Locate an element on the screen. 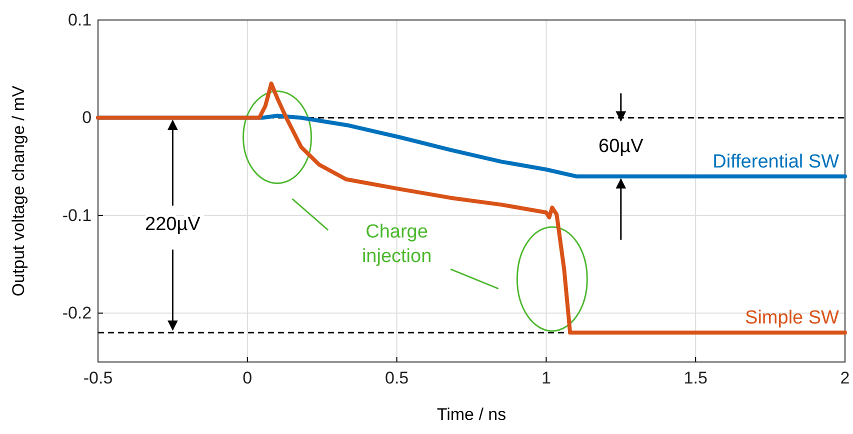 This screenshot has height=434, width=853. x-tick-label: 1.5 is located at coordinates (696, 378).